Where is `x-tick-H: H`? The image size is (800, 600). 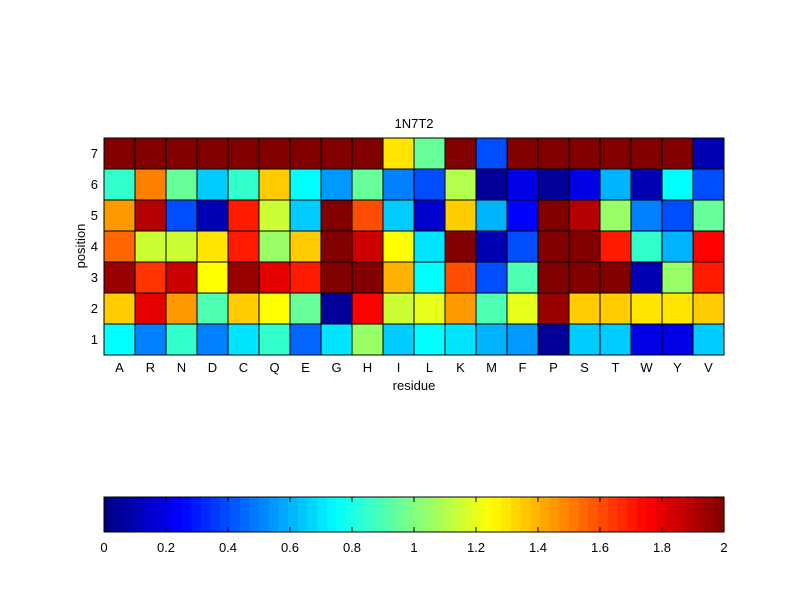 x-tick-H: H is located at coordinates (367, 367).